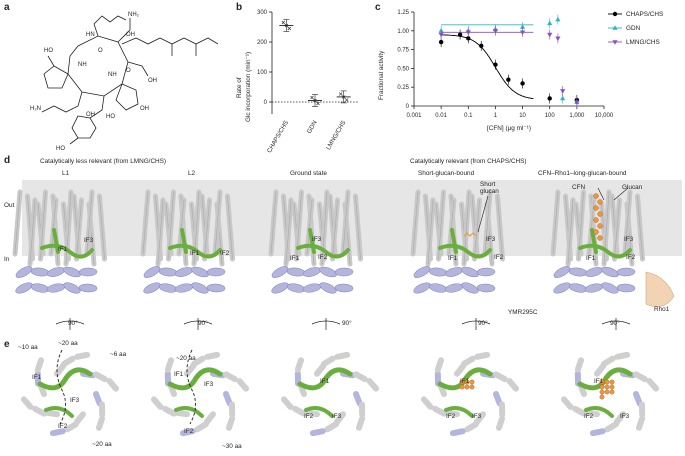 Image resolution: width=685 pixels, height=456 pixels. Describe the element at coordinates (414, 116) in the screenshot. I see `x-tick-label: 0.001` at that location.